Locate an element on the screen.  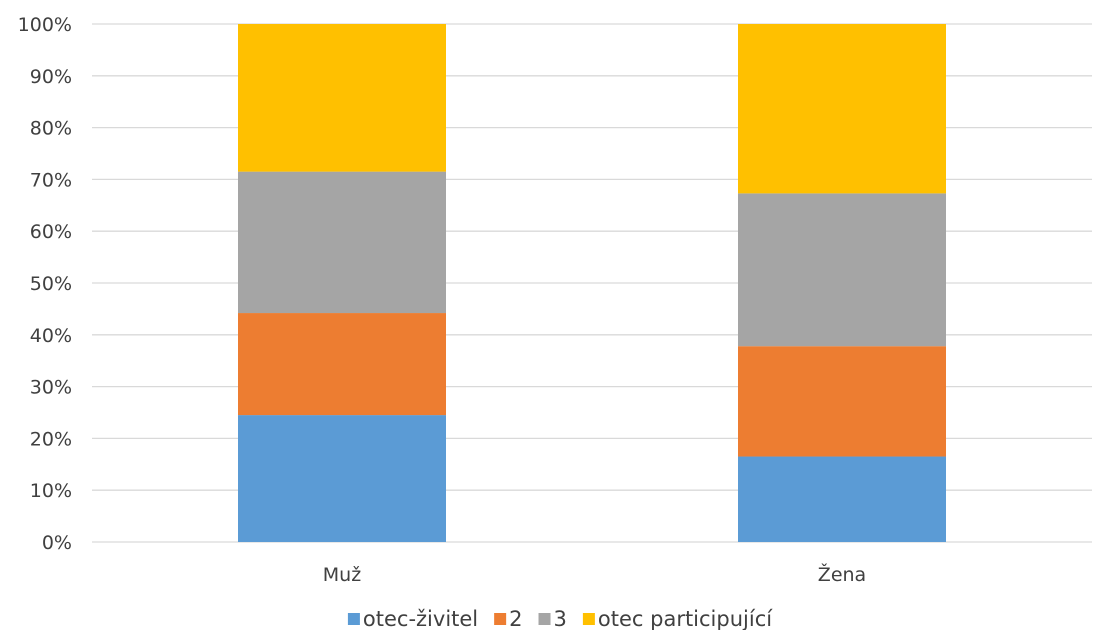
y-tick-label: 100% is located at coordinates (45, 25).